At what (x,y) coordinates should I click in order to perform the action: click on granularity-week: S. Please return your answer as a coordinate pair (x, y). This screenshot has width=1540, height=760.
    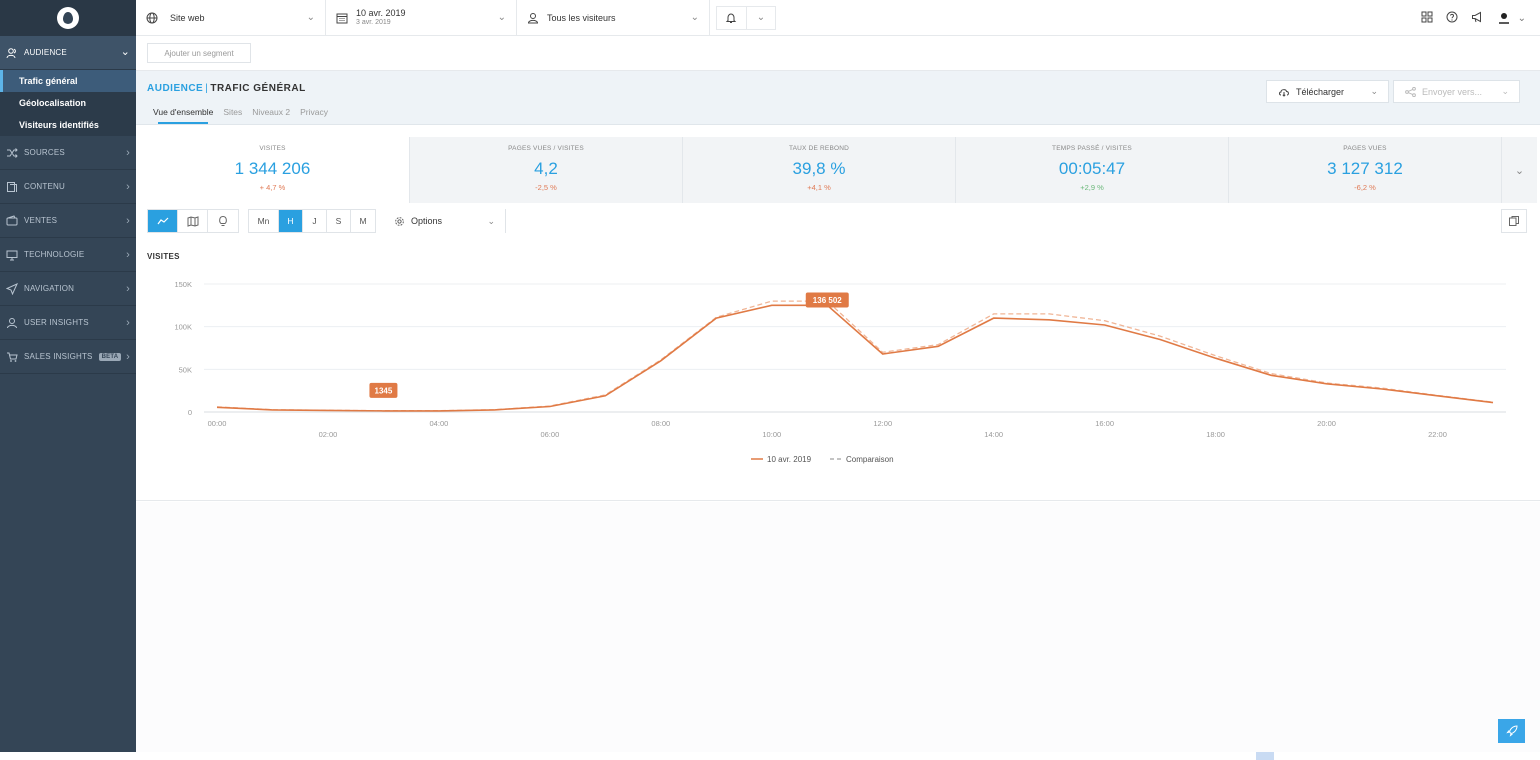
    Looking at the image, I should click on (339, 221).